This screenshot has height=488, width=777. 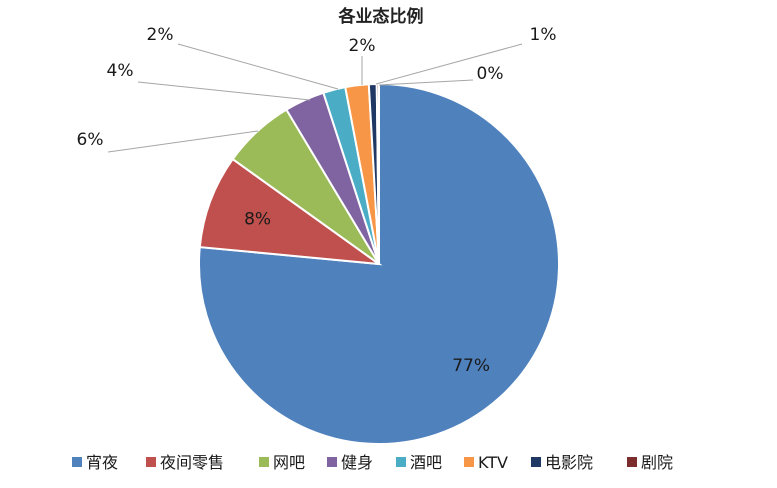 I want to click on legend-label-3: 网吧, so click(x=289, y=462).